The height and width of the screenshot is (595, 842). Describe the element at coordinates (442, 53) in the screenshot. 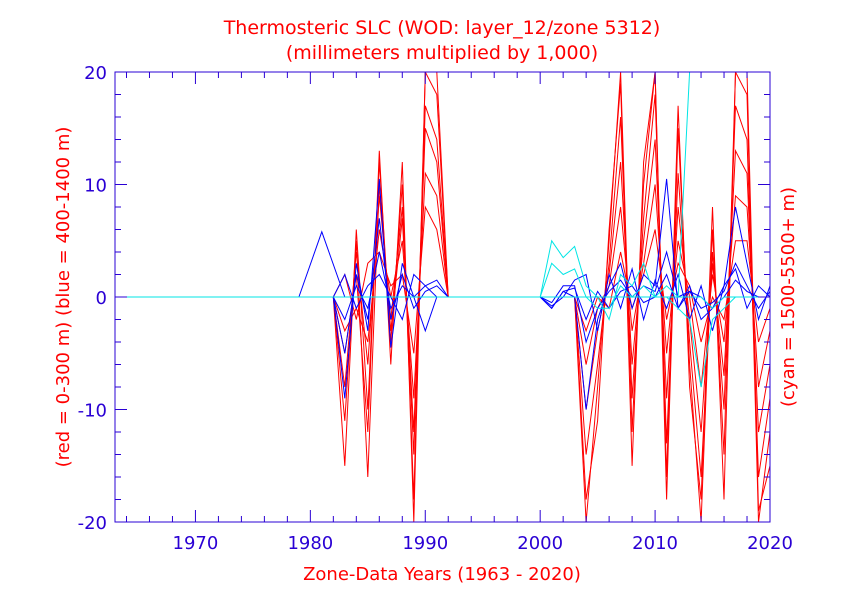

I see `chart-subtitle: (millimeters multiplied by 1,000)` at that location.